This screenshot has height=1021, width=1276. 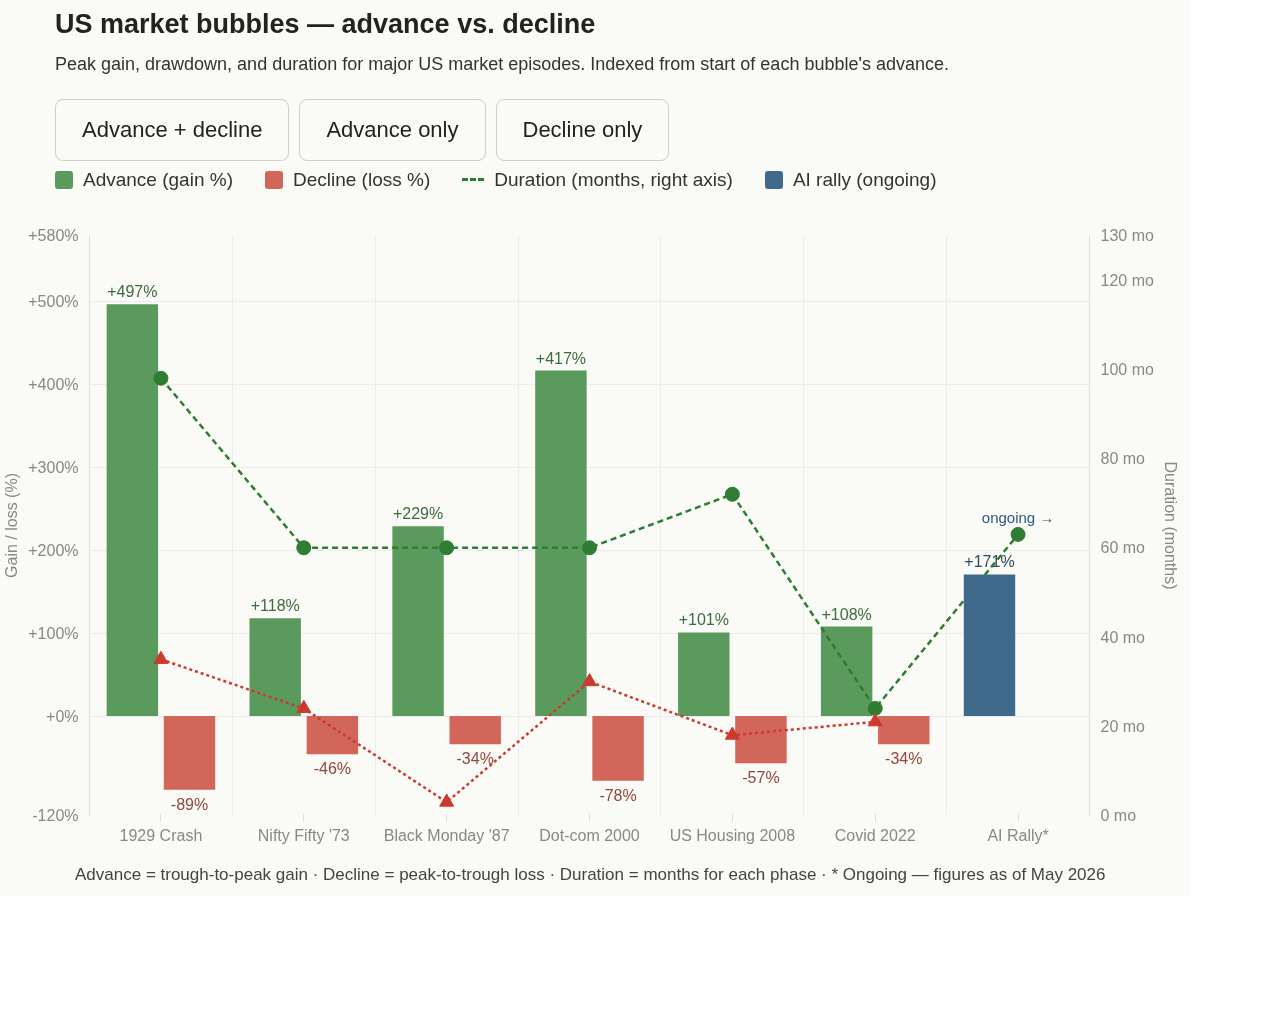 I want to click on y2-tick-label: 120 mo, so click(x=1127, y=280).